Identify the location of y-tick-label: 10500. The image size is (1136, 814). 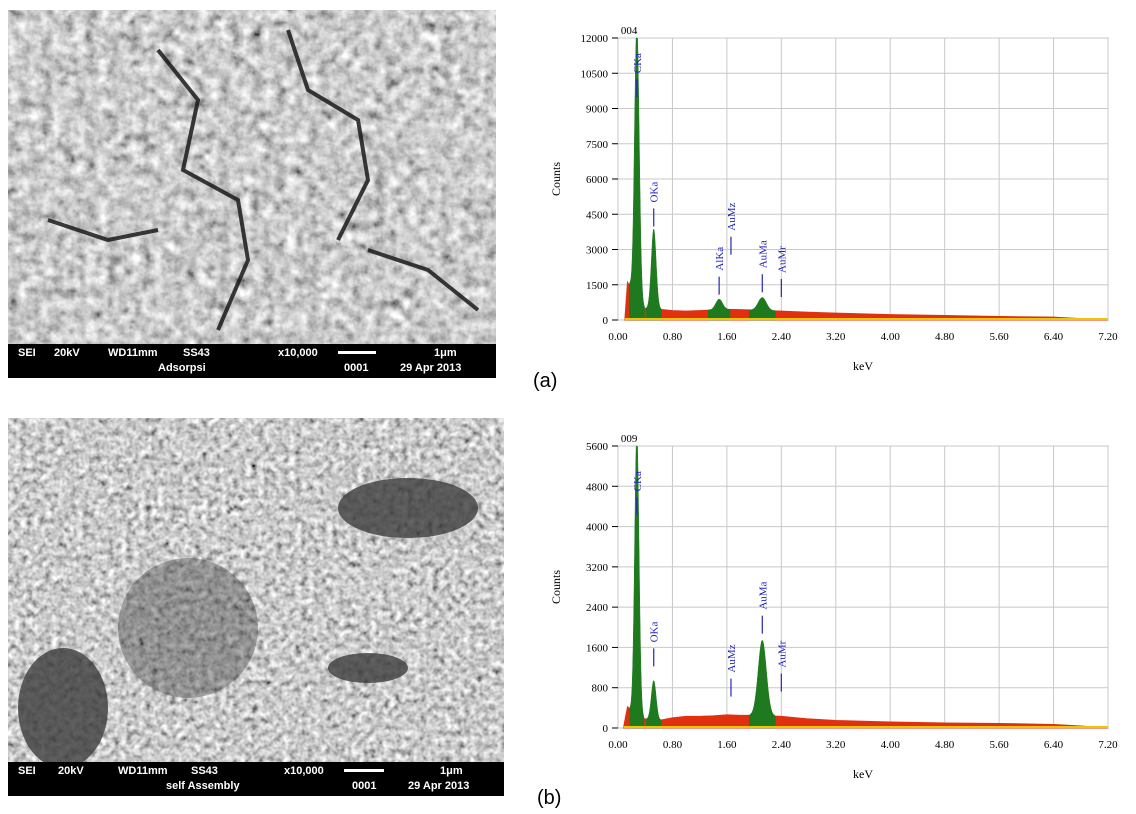
(595, 74).